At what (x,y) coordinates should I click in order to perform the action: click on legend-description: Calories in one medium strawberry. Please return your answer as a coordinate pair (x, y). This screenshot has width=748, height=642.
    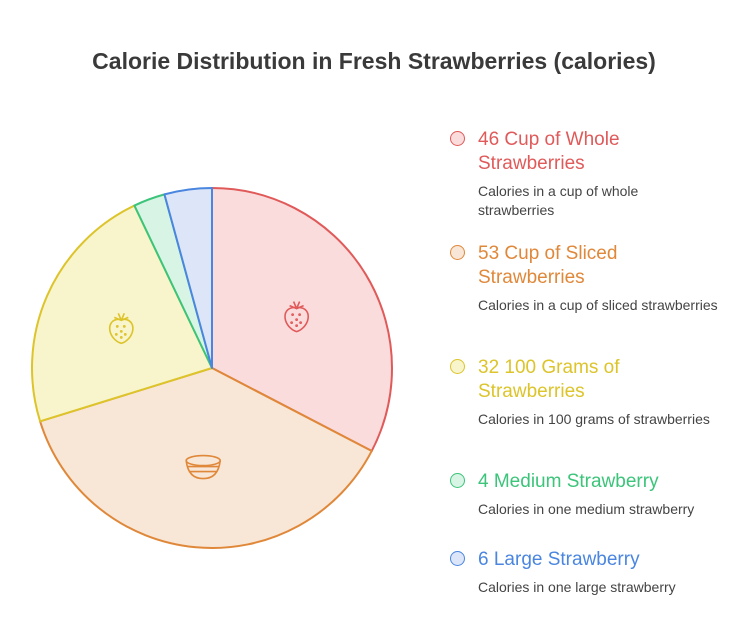
    Looking at the image, I should click on (586, 509).